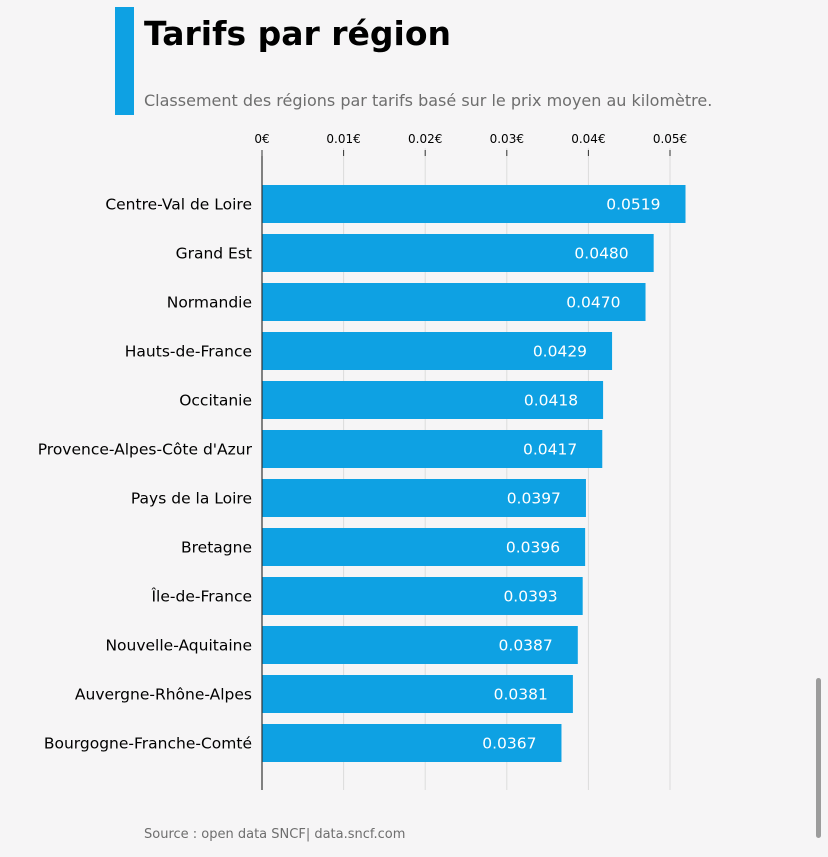 The width and height of the screenshot is (828, 857). Describe the element at coordinates (425, 139) in the screenshot. I see `x-tick-label: 0.02€` at that location.